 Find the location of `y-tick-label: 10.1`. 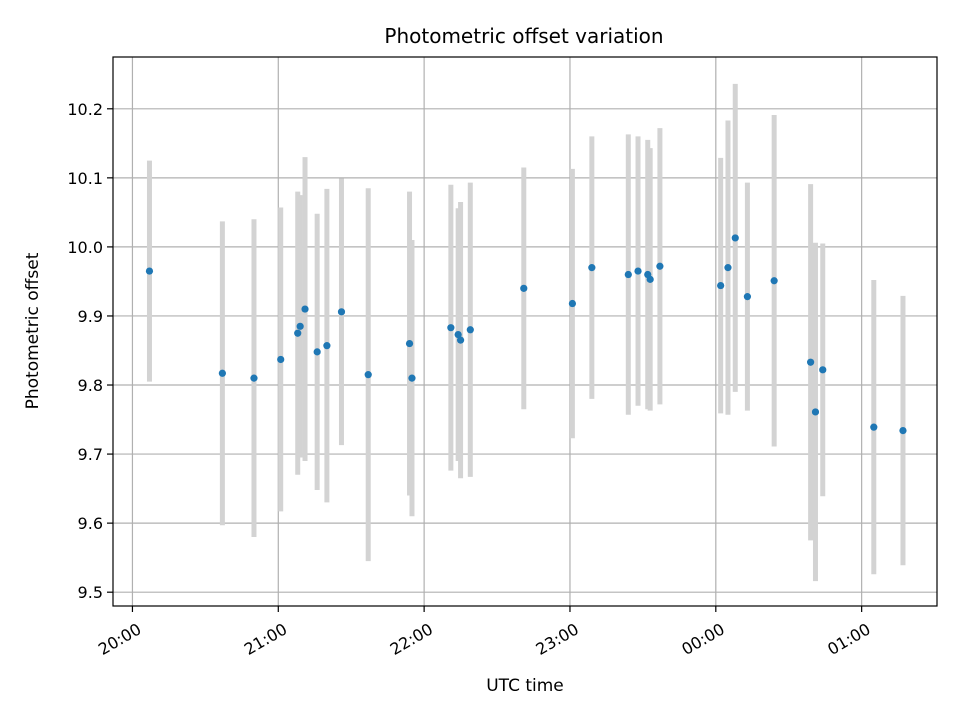

y-tick-label: 10.1 is located at coordinates (85, 178).